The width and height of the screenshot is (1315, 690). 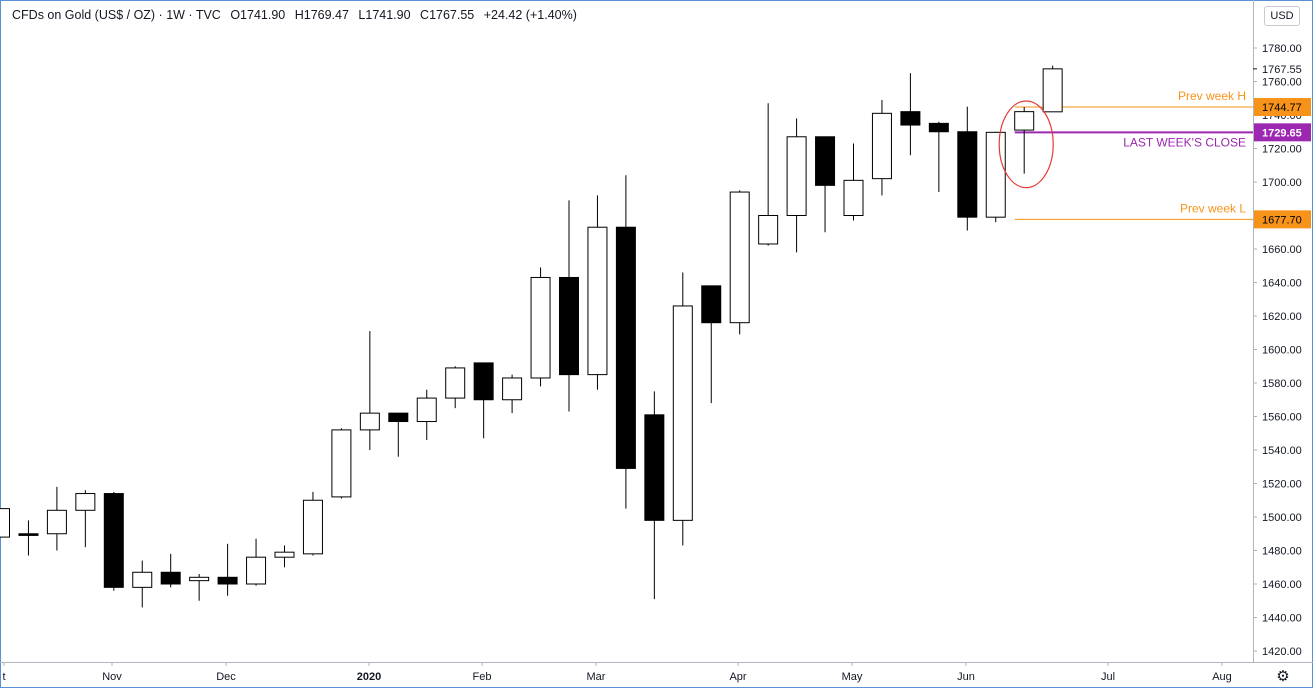 I want to click on x-tick-label: Apr, so click(x=737, y=677).